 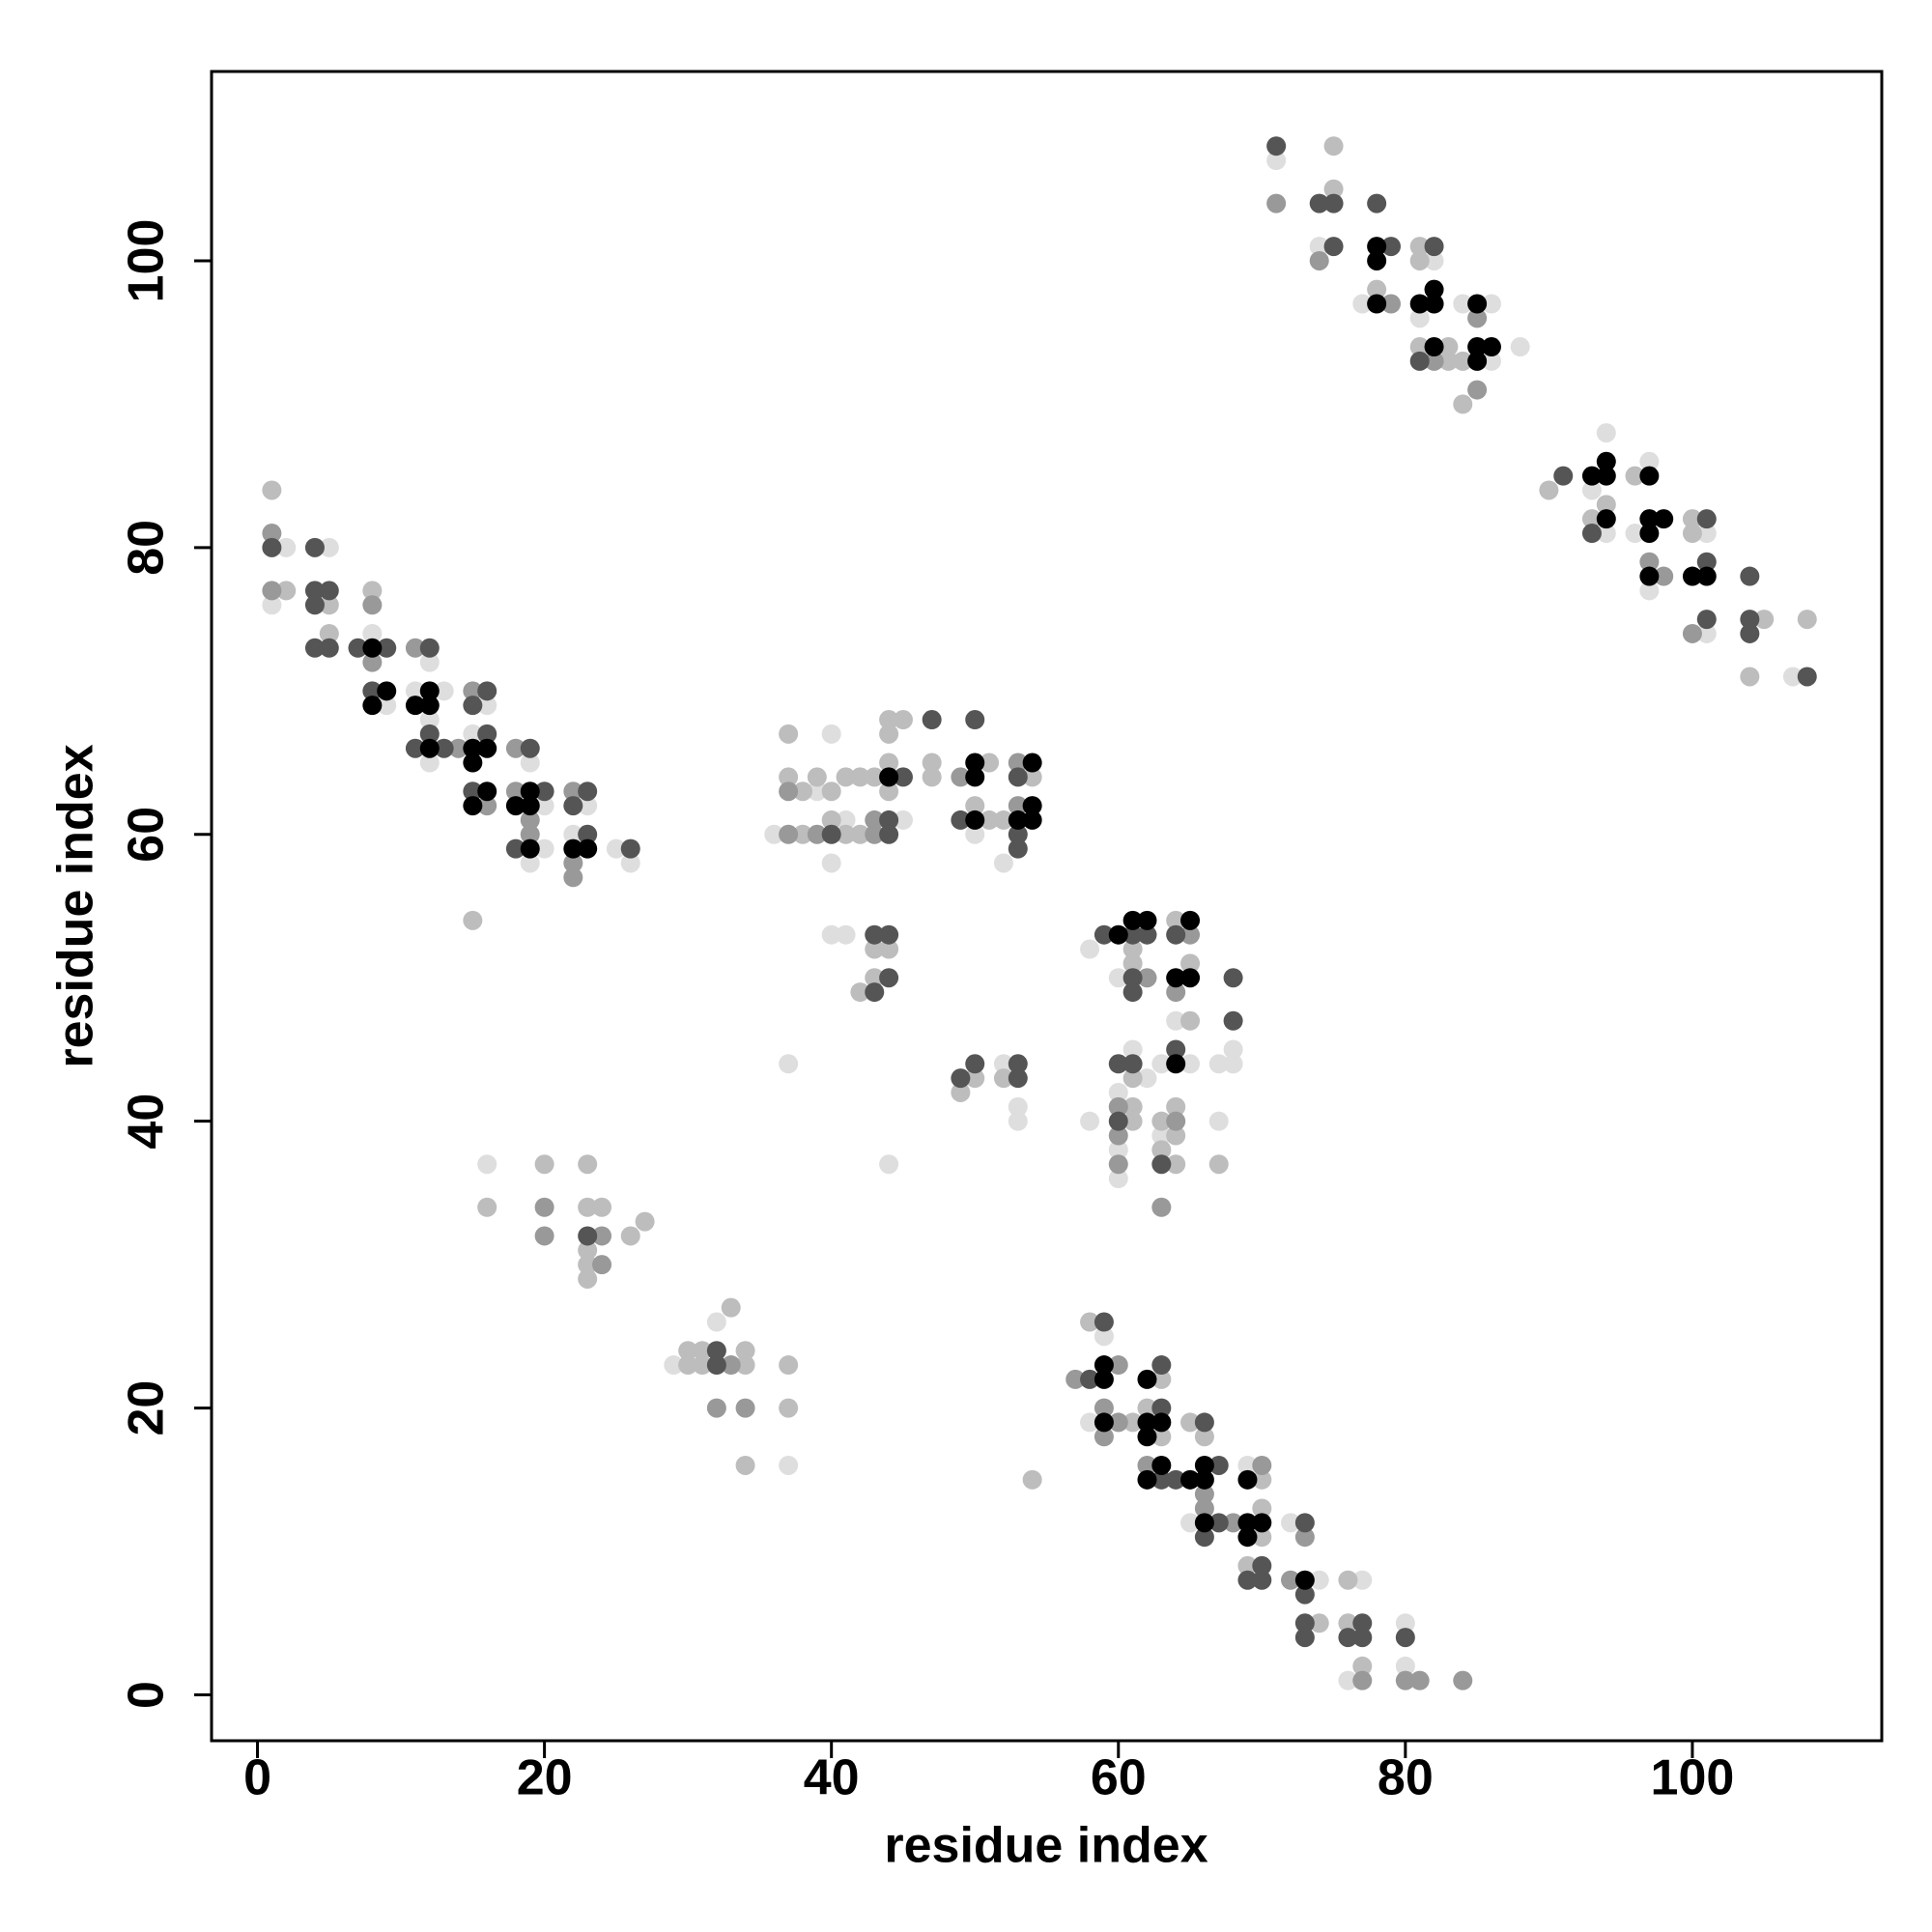 I want to click on x-tick-label: 20, so click(x=545, y=1778).